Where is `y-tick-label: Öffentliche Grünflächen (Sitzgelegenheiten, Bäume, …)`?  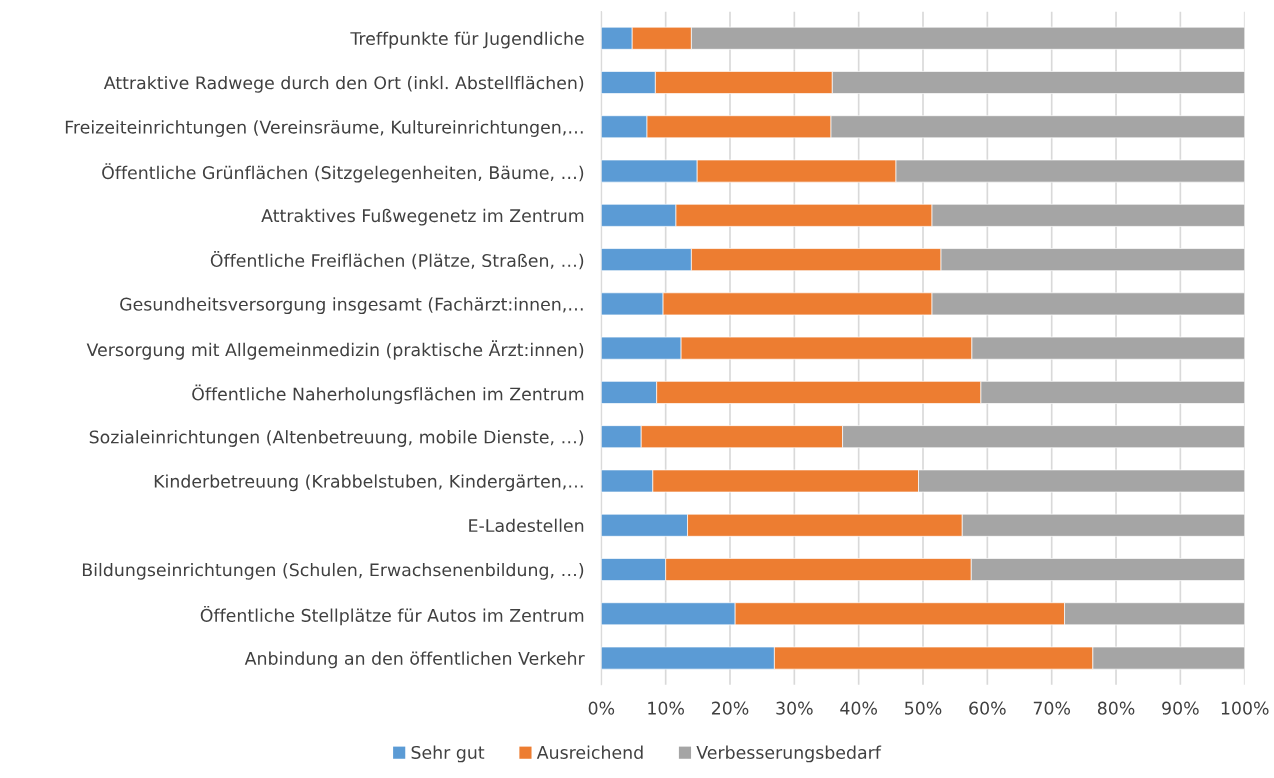
y-tick-label: Öffentliche Grünflächen (Sitzgelegenheiten, Bäume, …) is located at coordinates (343, 173).